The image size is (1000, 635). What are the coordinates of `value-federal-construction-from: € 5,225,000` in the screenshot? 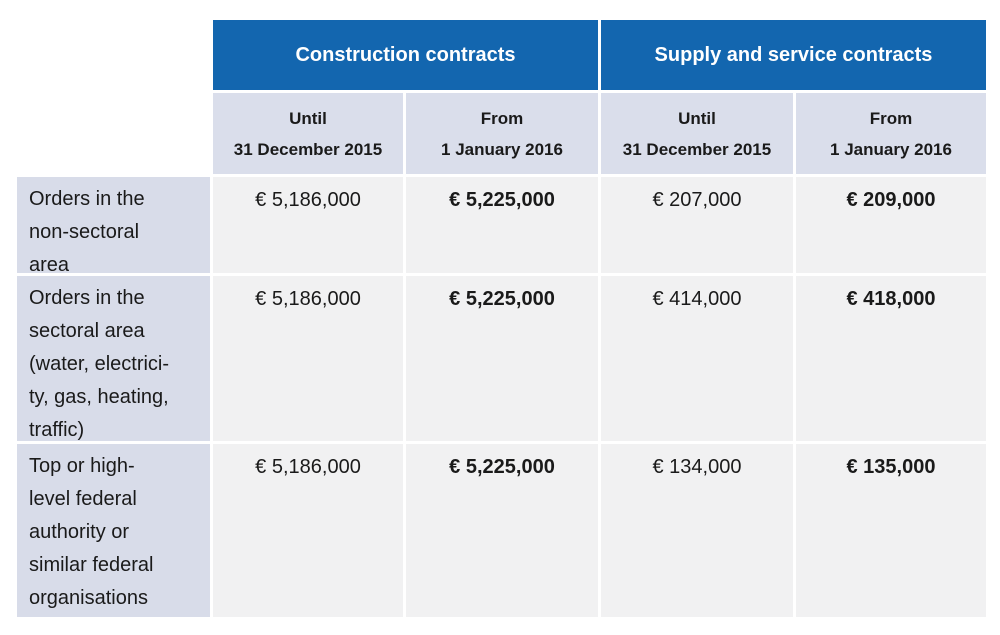 It's located at (502, 530).